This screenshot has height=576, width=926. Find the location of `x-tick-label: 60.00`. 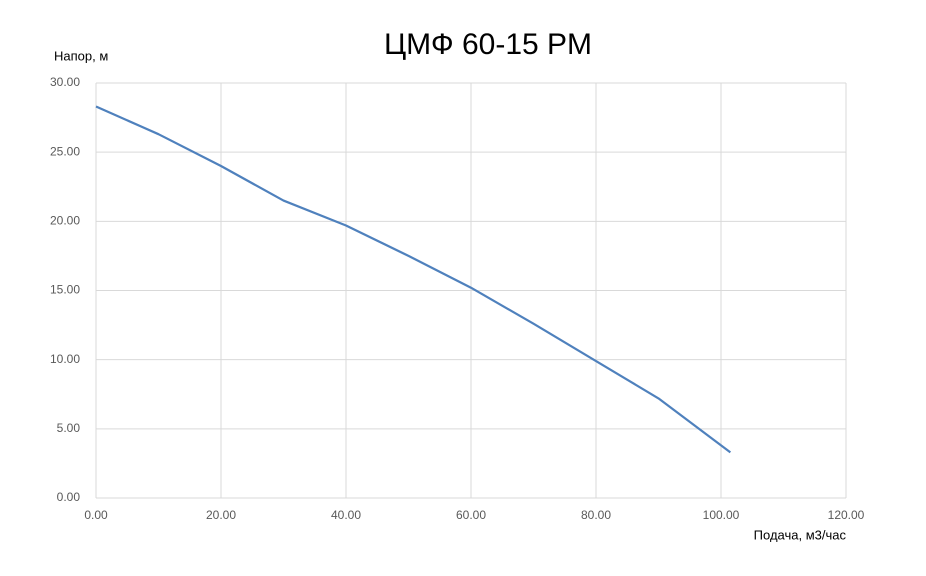

x-tick-label: 60.00 is located at coordinates (471, 515).